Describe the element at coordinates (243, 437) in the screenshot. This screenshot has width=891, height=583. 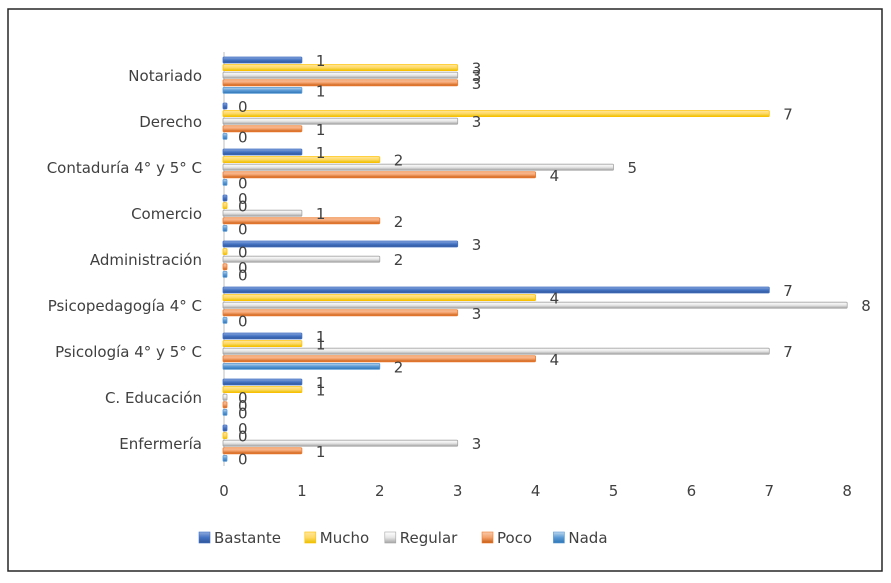
I see `data-label-enfermeria-mucho: 0` at that location.